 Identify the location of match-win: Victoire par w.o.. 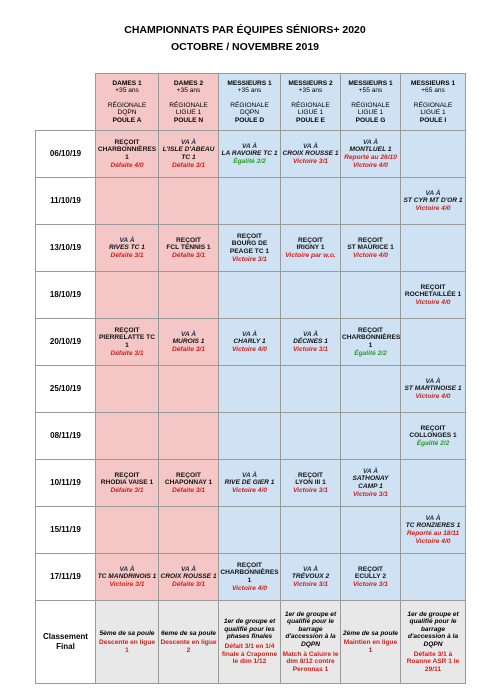
(310, 255).